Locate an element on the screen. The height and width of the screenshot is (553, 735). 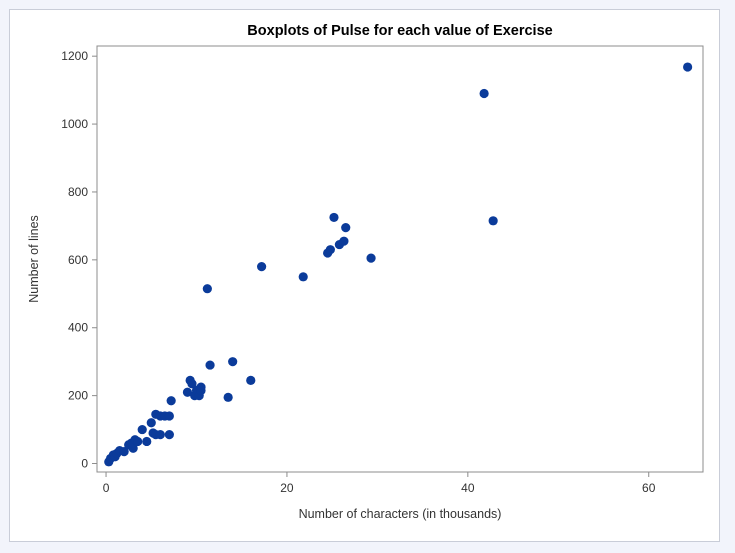
y-tick-label: 400 is located at coordinates (78, 328).